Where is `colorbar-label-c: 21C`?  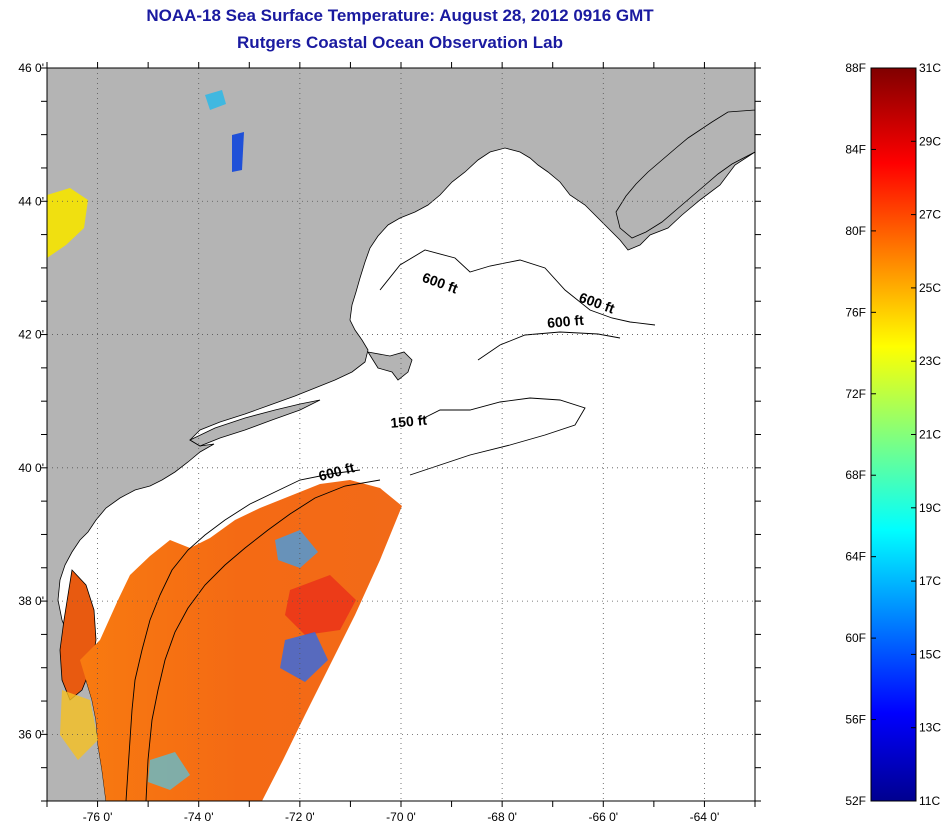 colorbar-label-c: 21C is located at coordinates (930, 435).